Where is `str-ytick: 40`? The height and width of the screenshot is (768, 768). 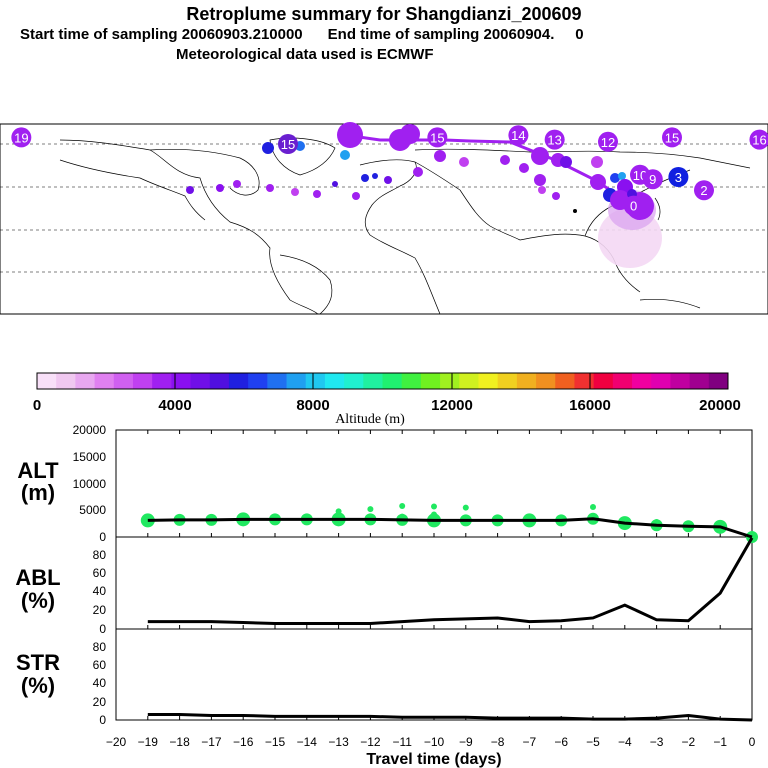 str-ytick: 40 is located at coordinates (100, 683).